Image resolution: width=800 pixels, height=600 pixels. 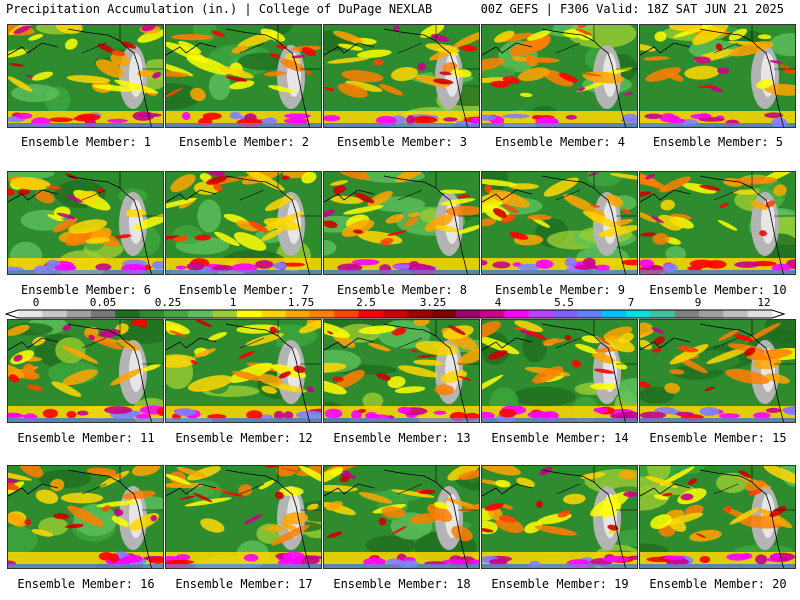 I want to click on colorbar-tick-label: 5.5, so click(x=564, y=302).